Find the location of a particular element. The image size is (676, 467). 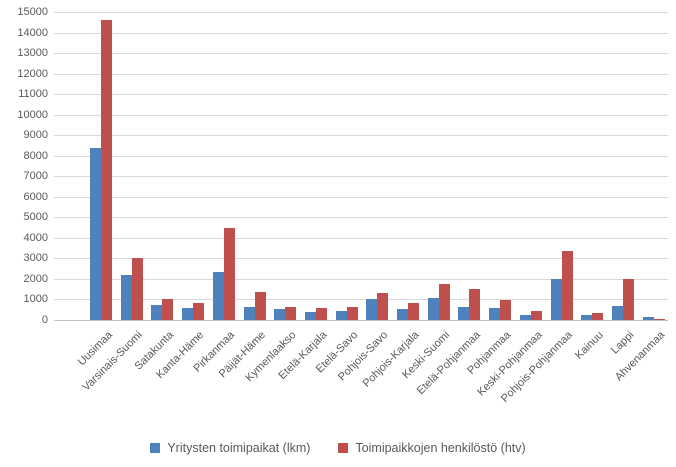

y-axis-tick-label: 11000 is located at coordinates (33, 94).